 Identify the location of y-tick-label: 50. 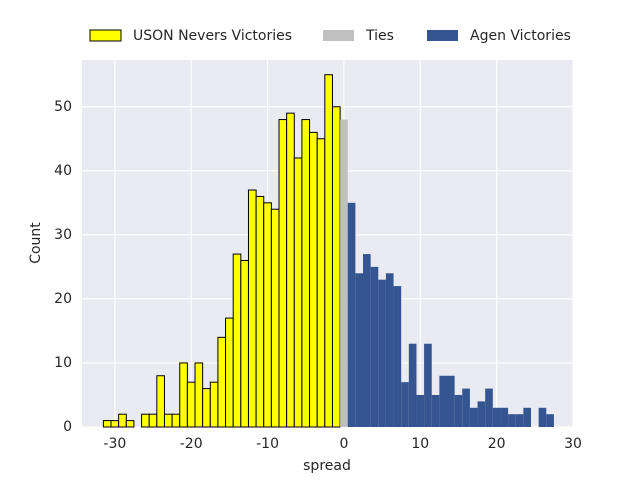
(63, 107).